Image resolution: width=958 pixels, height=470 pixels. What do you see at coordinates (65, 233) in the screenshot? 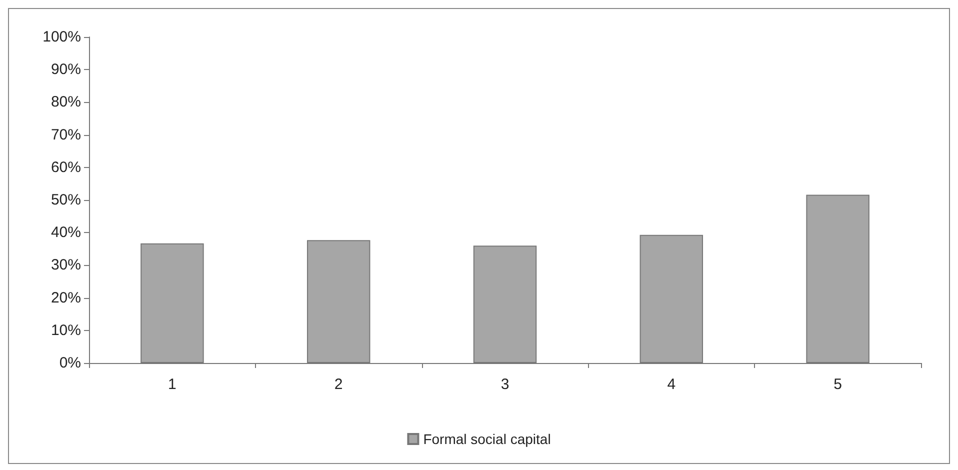
I see `y-tick-label: 40%` at bounding box center [65, 233].